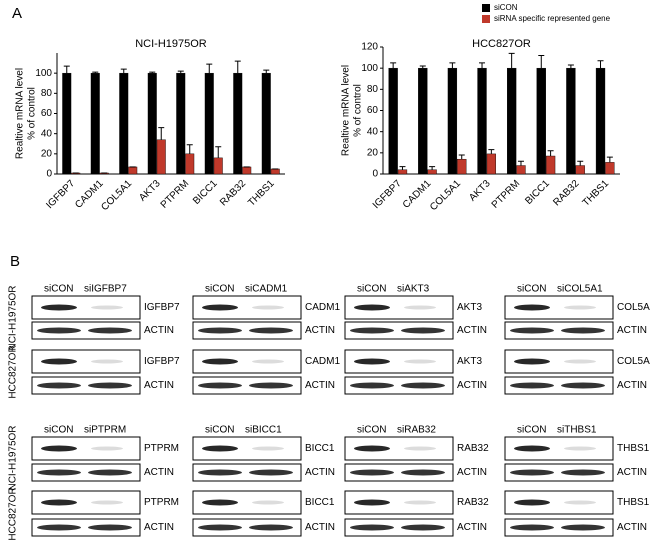  I want to click on lane-label: siBICC1, so click(263, 430).